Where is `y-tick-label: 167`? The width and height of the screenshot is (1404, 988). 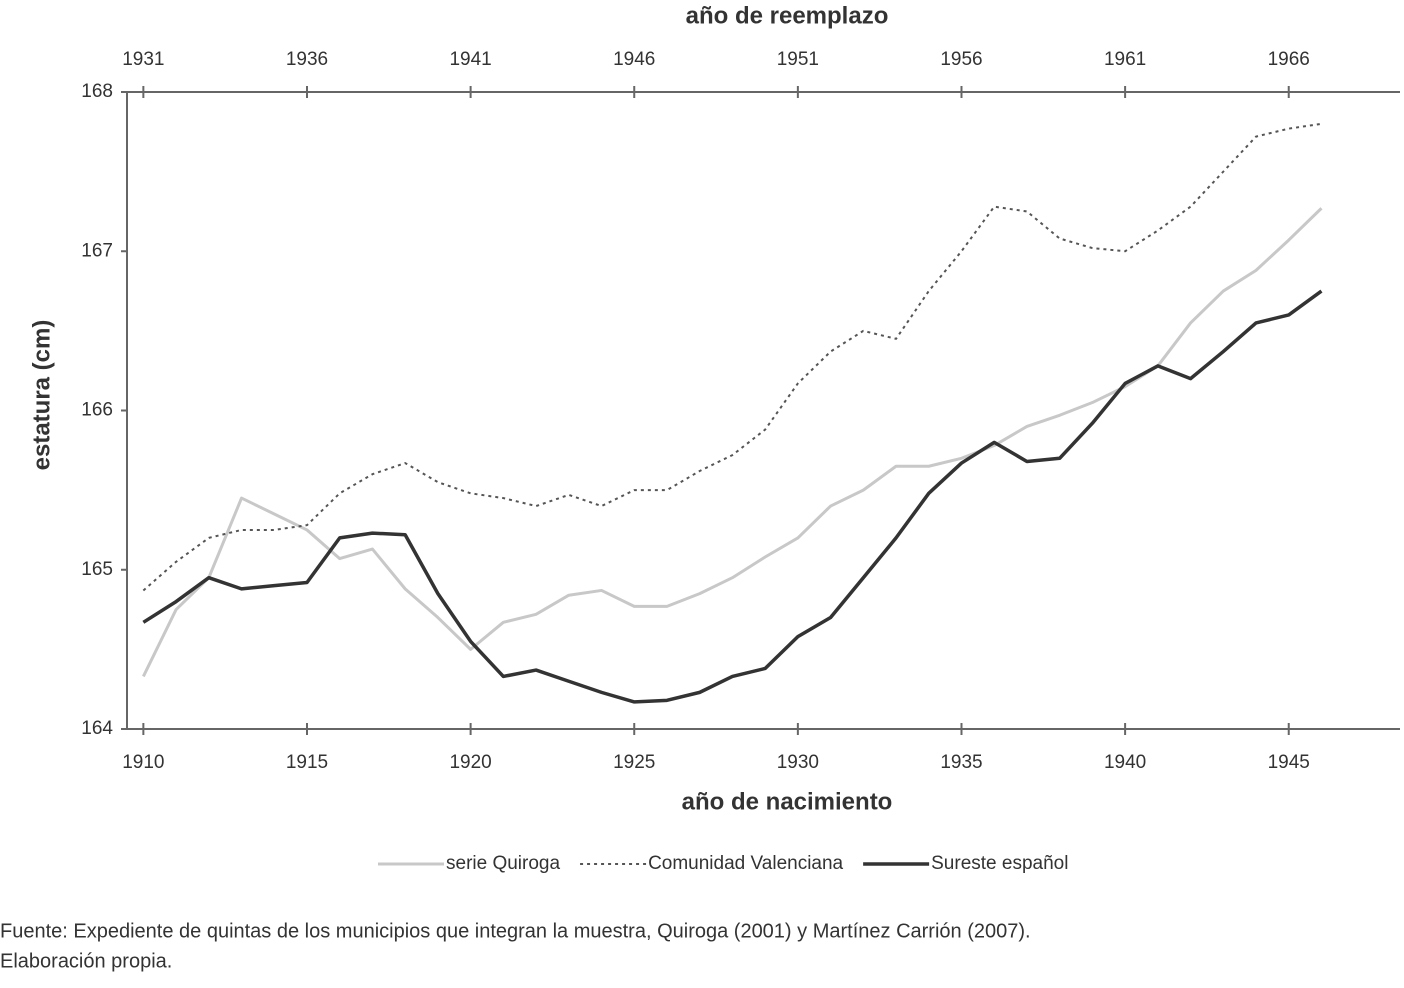 y-tick-label: 167 is located at coordinates (97, 250).